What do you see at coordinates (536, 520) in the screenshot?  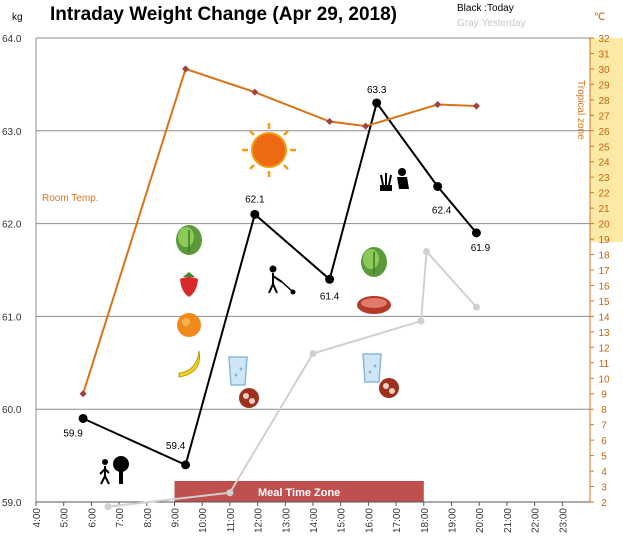 I see `x-tick-label: 22:00` at bounding box center [536, 520].